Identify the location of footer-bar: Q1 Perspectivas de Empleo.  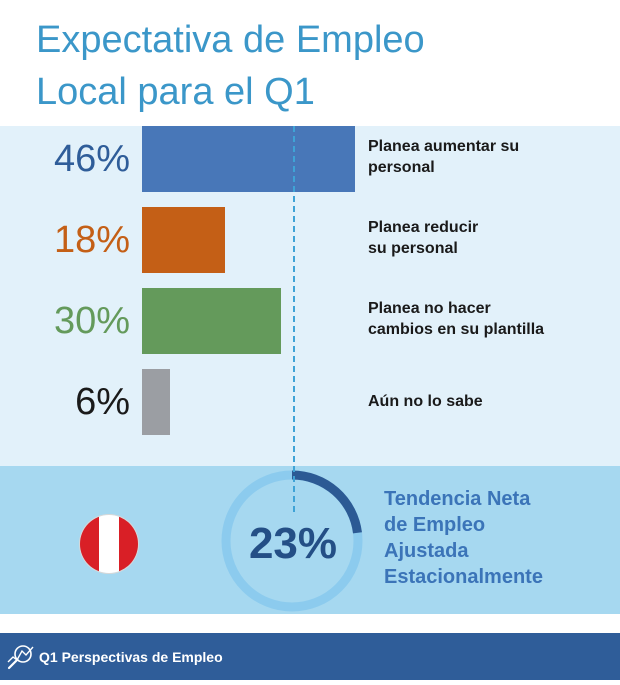
(310, 656).